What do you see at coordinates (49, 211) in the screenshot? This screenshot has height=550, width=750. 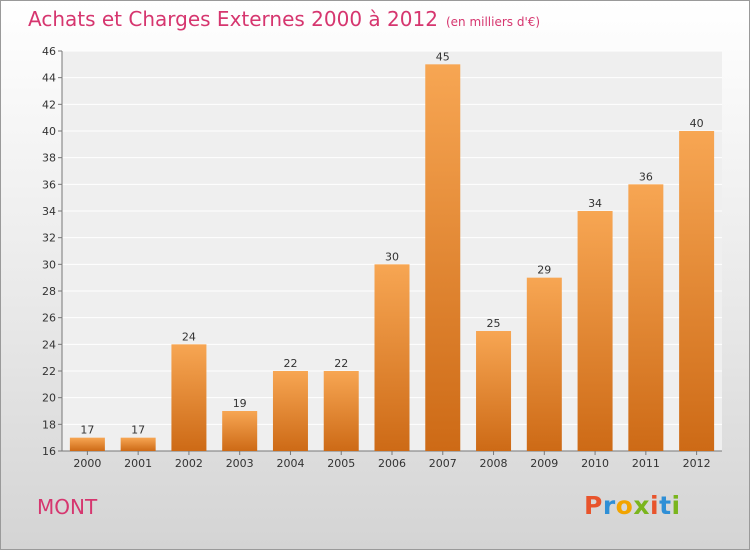 I see `y-tick-label: 34` at bounding box center [49, 211].